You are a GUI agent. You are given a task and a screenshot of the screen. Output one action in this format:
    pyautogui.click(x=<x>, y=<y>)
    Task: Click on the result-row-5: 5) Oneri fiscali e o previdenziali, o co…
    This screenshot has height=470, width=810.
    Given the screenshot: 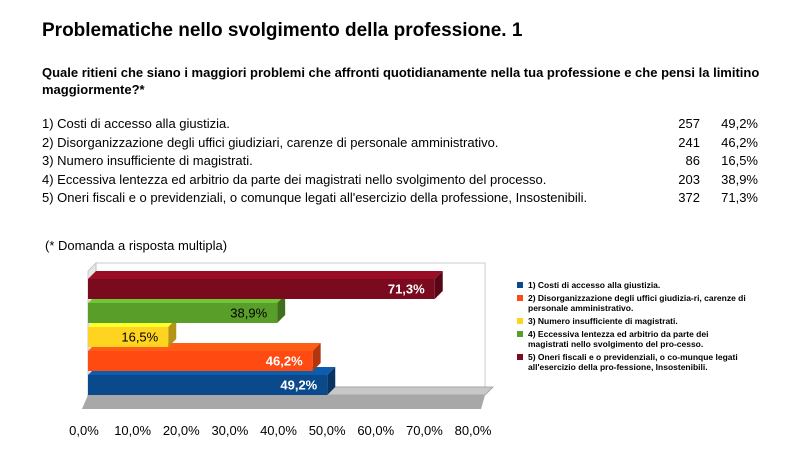 What is the action you would take?
    pyautogui.click(x=402, y=198)
    